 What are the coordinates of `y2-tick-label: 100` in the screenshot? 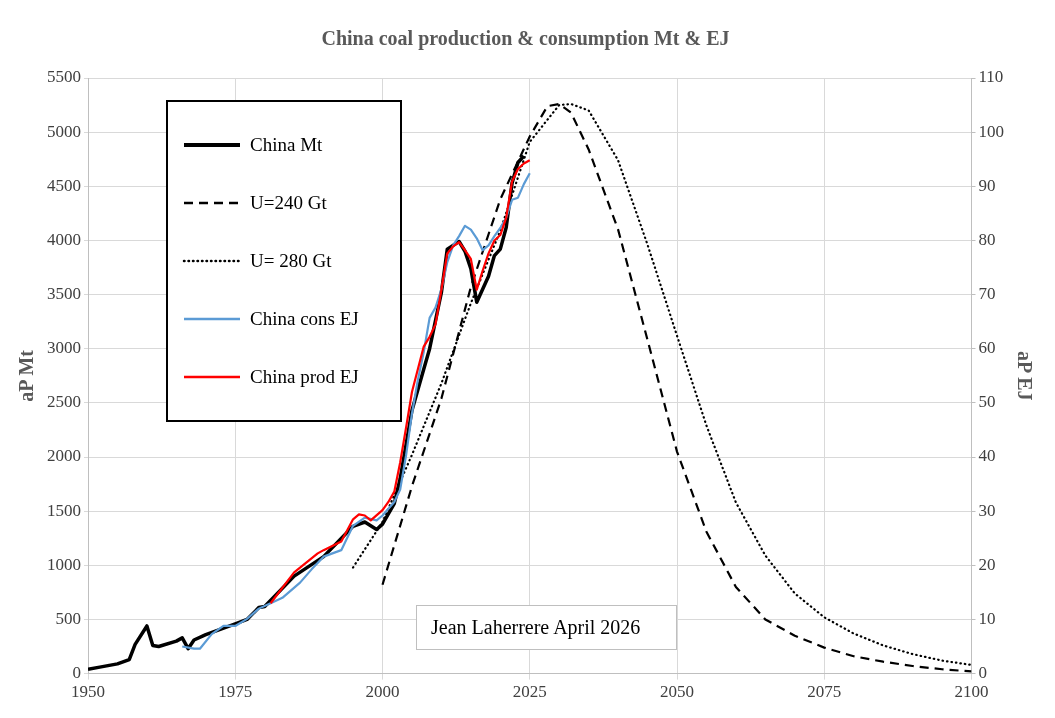 It's located at (991, 131).